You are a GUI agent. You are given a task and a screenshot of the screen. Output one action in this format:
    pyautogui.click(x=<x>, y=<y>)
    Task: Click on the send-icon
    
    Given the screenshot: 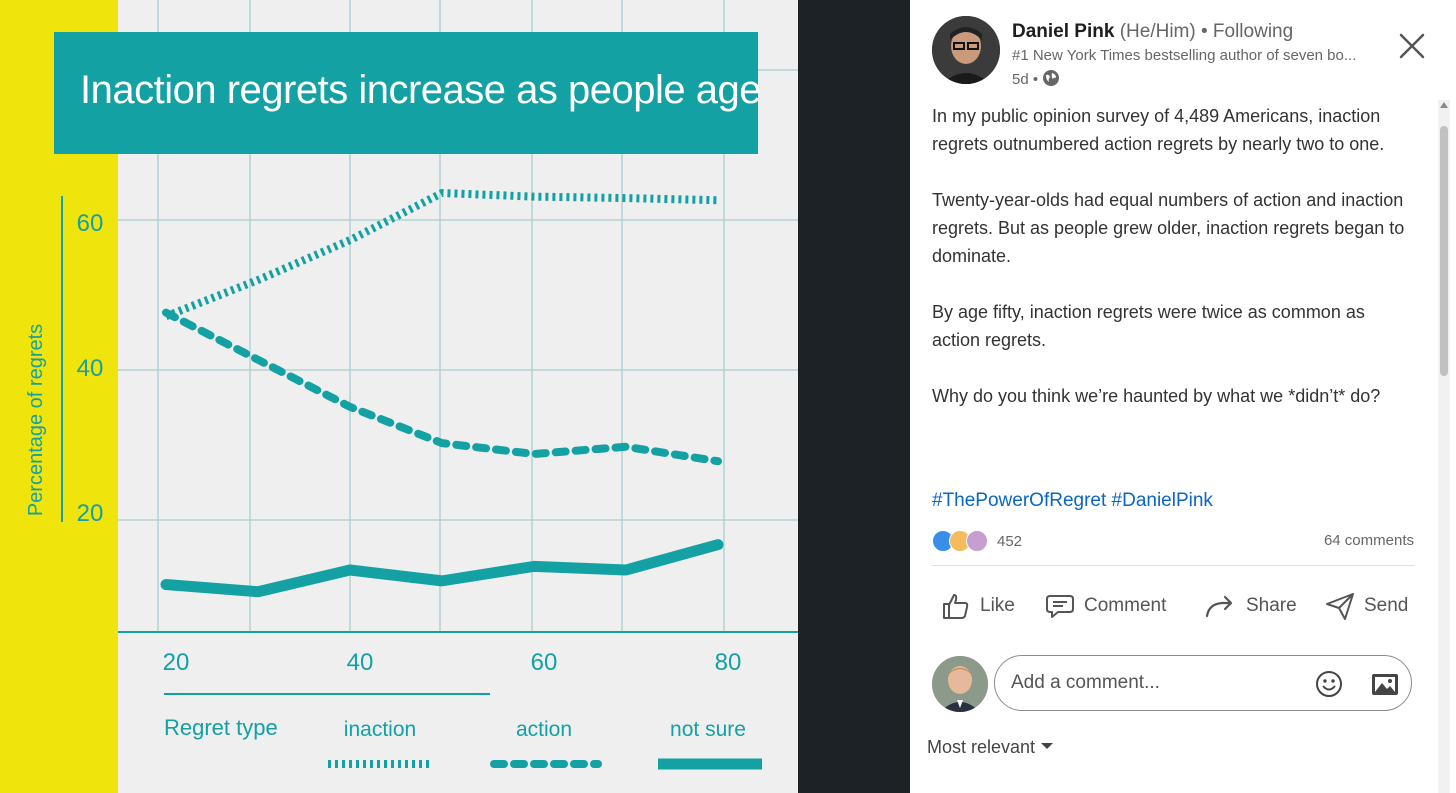 What is the action you would take?
    pyautogui.click(x=1340, y=606)
    